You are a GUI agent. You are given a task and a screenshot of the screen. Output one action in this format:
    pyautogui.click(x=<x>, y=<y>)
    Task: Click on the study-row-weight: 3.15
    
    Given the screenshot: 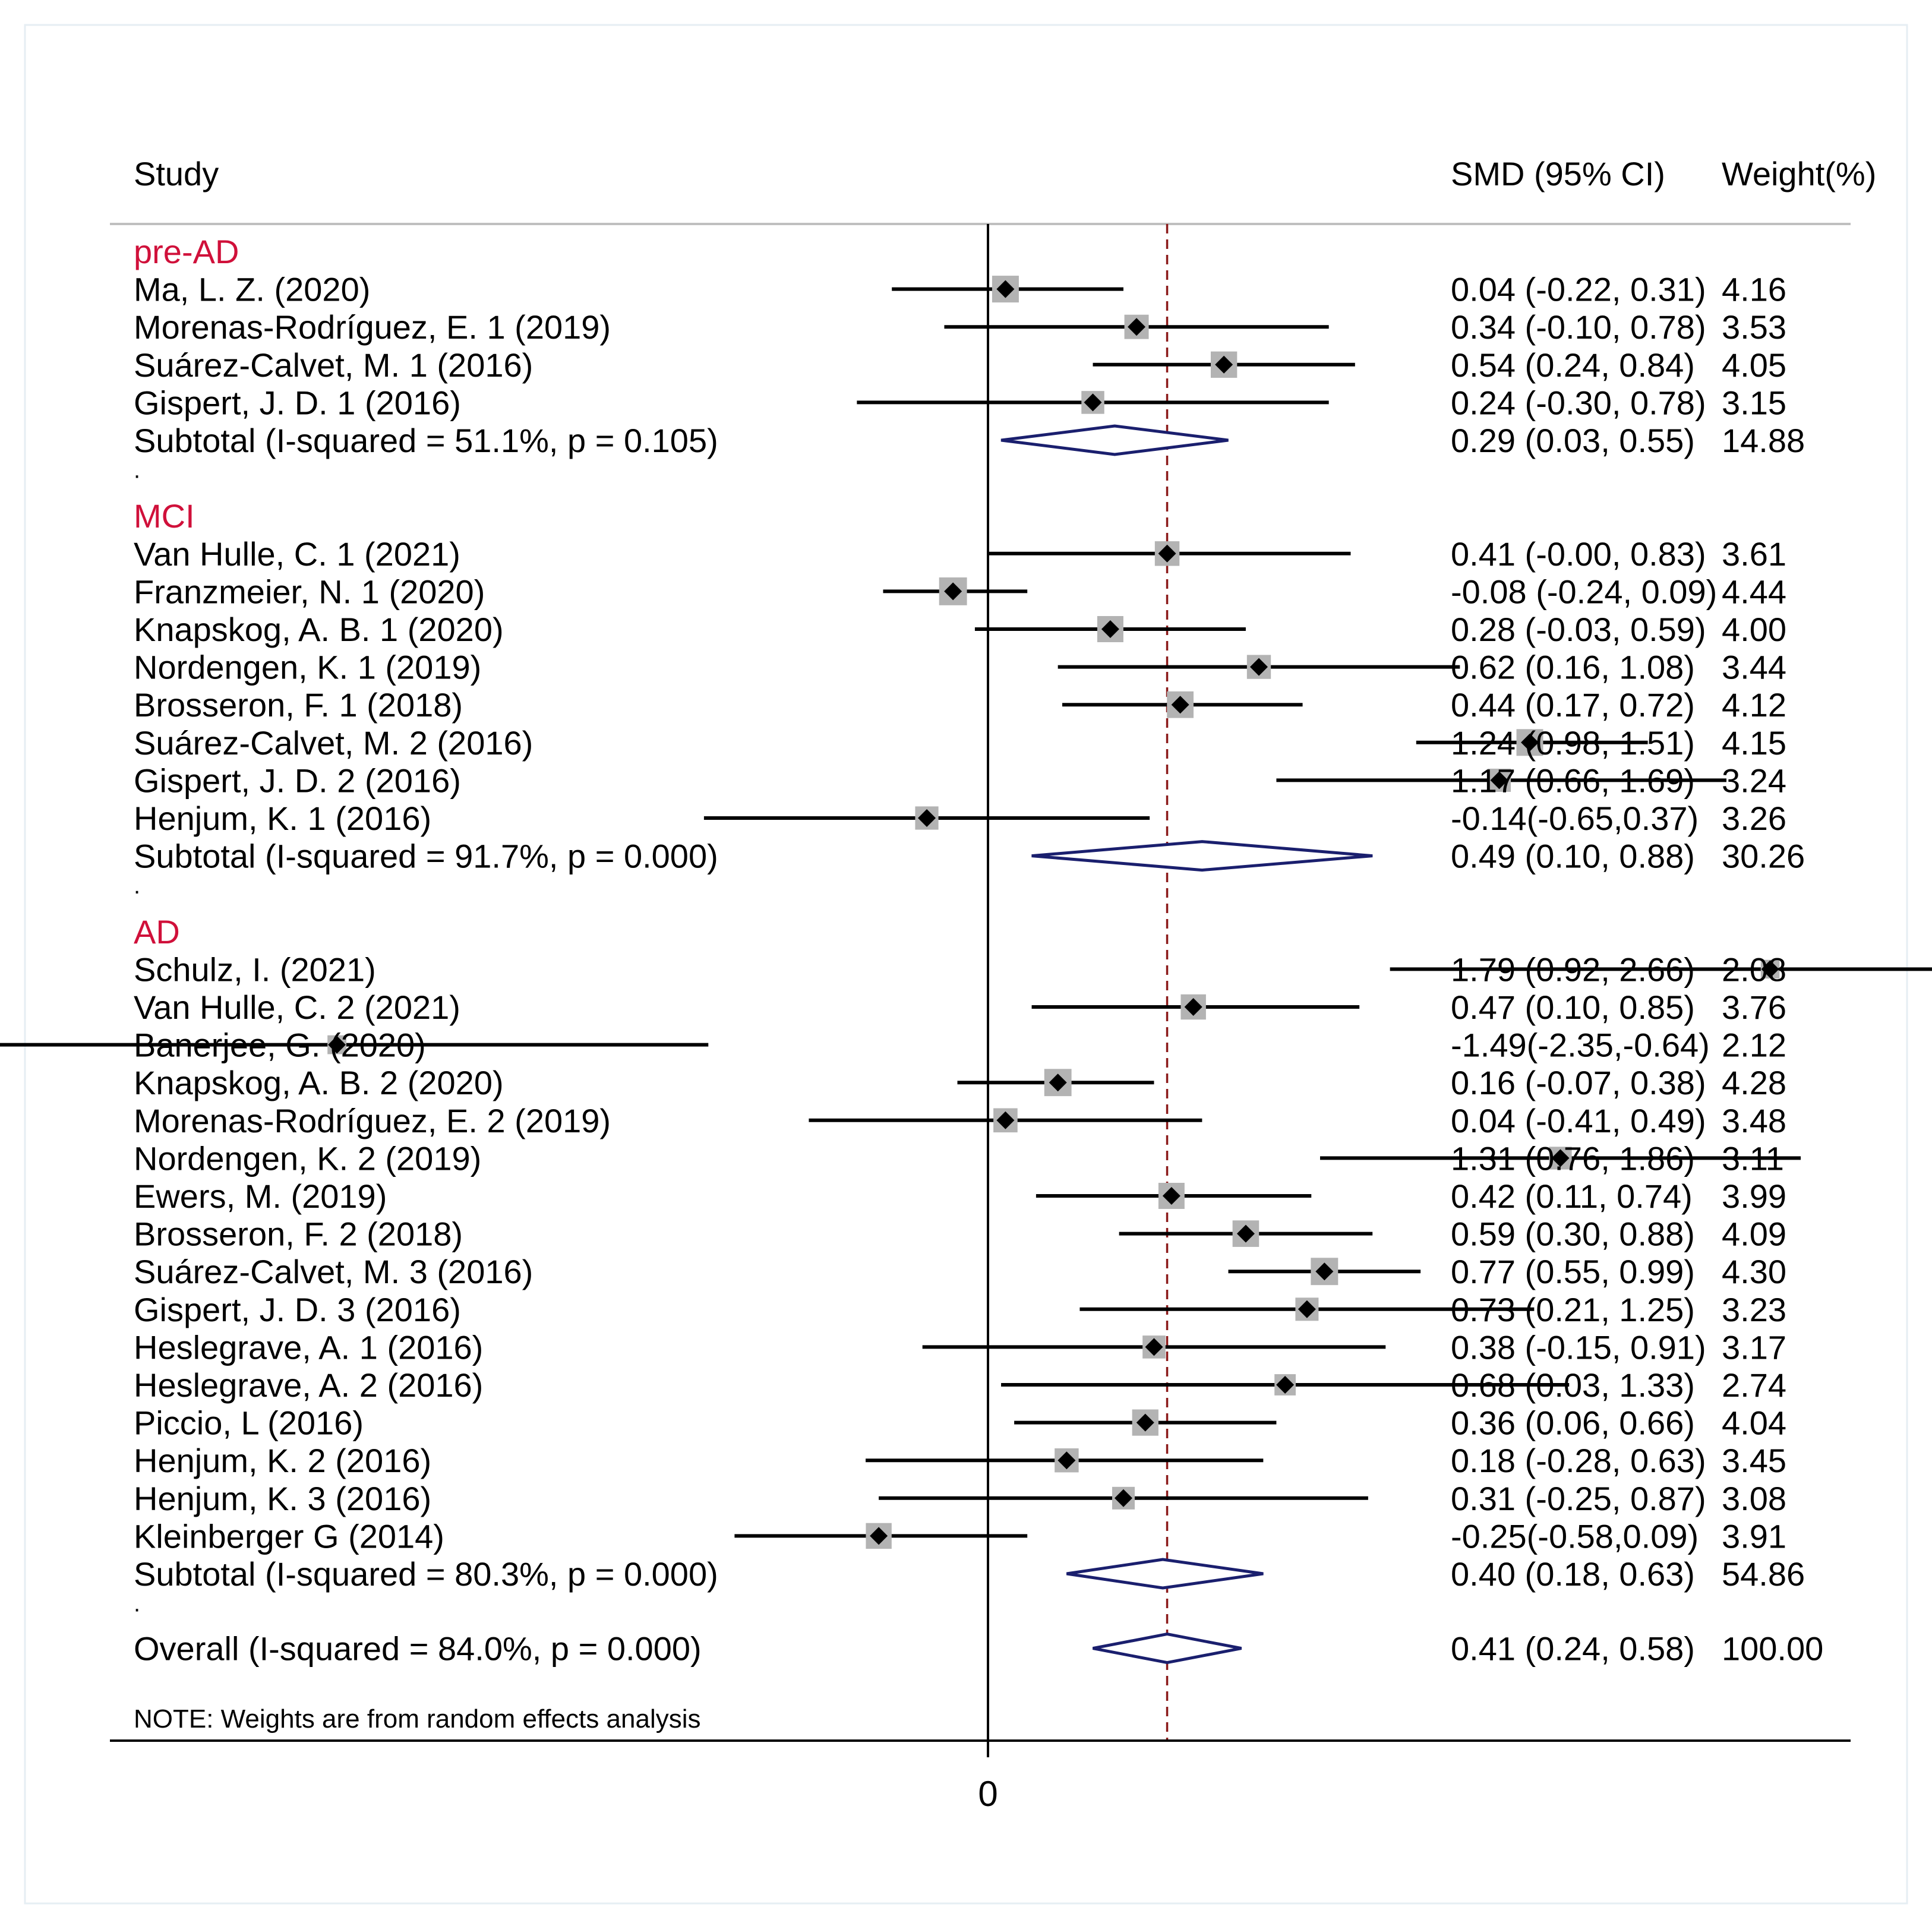 What is the action you would take?
    pyautogui.click(x=1754, y=402)
    